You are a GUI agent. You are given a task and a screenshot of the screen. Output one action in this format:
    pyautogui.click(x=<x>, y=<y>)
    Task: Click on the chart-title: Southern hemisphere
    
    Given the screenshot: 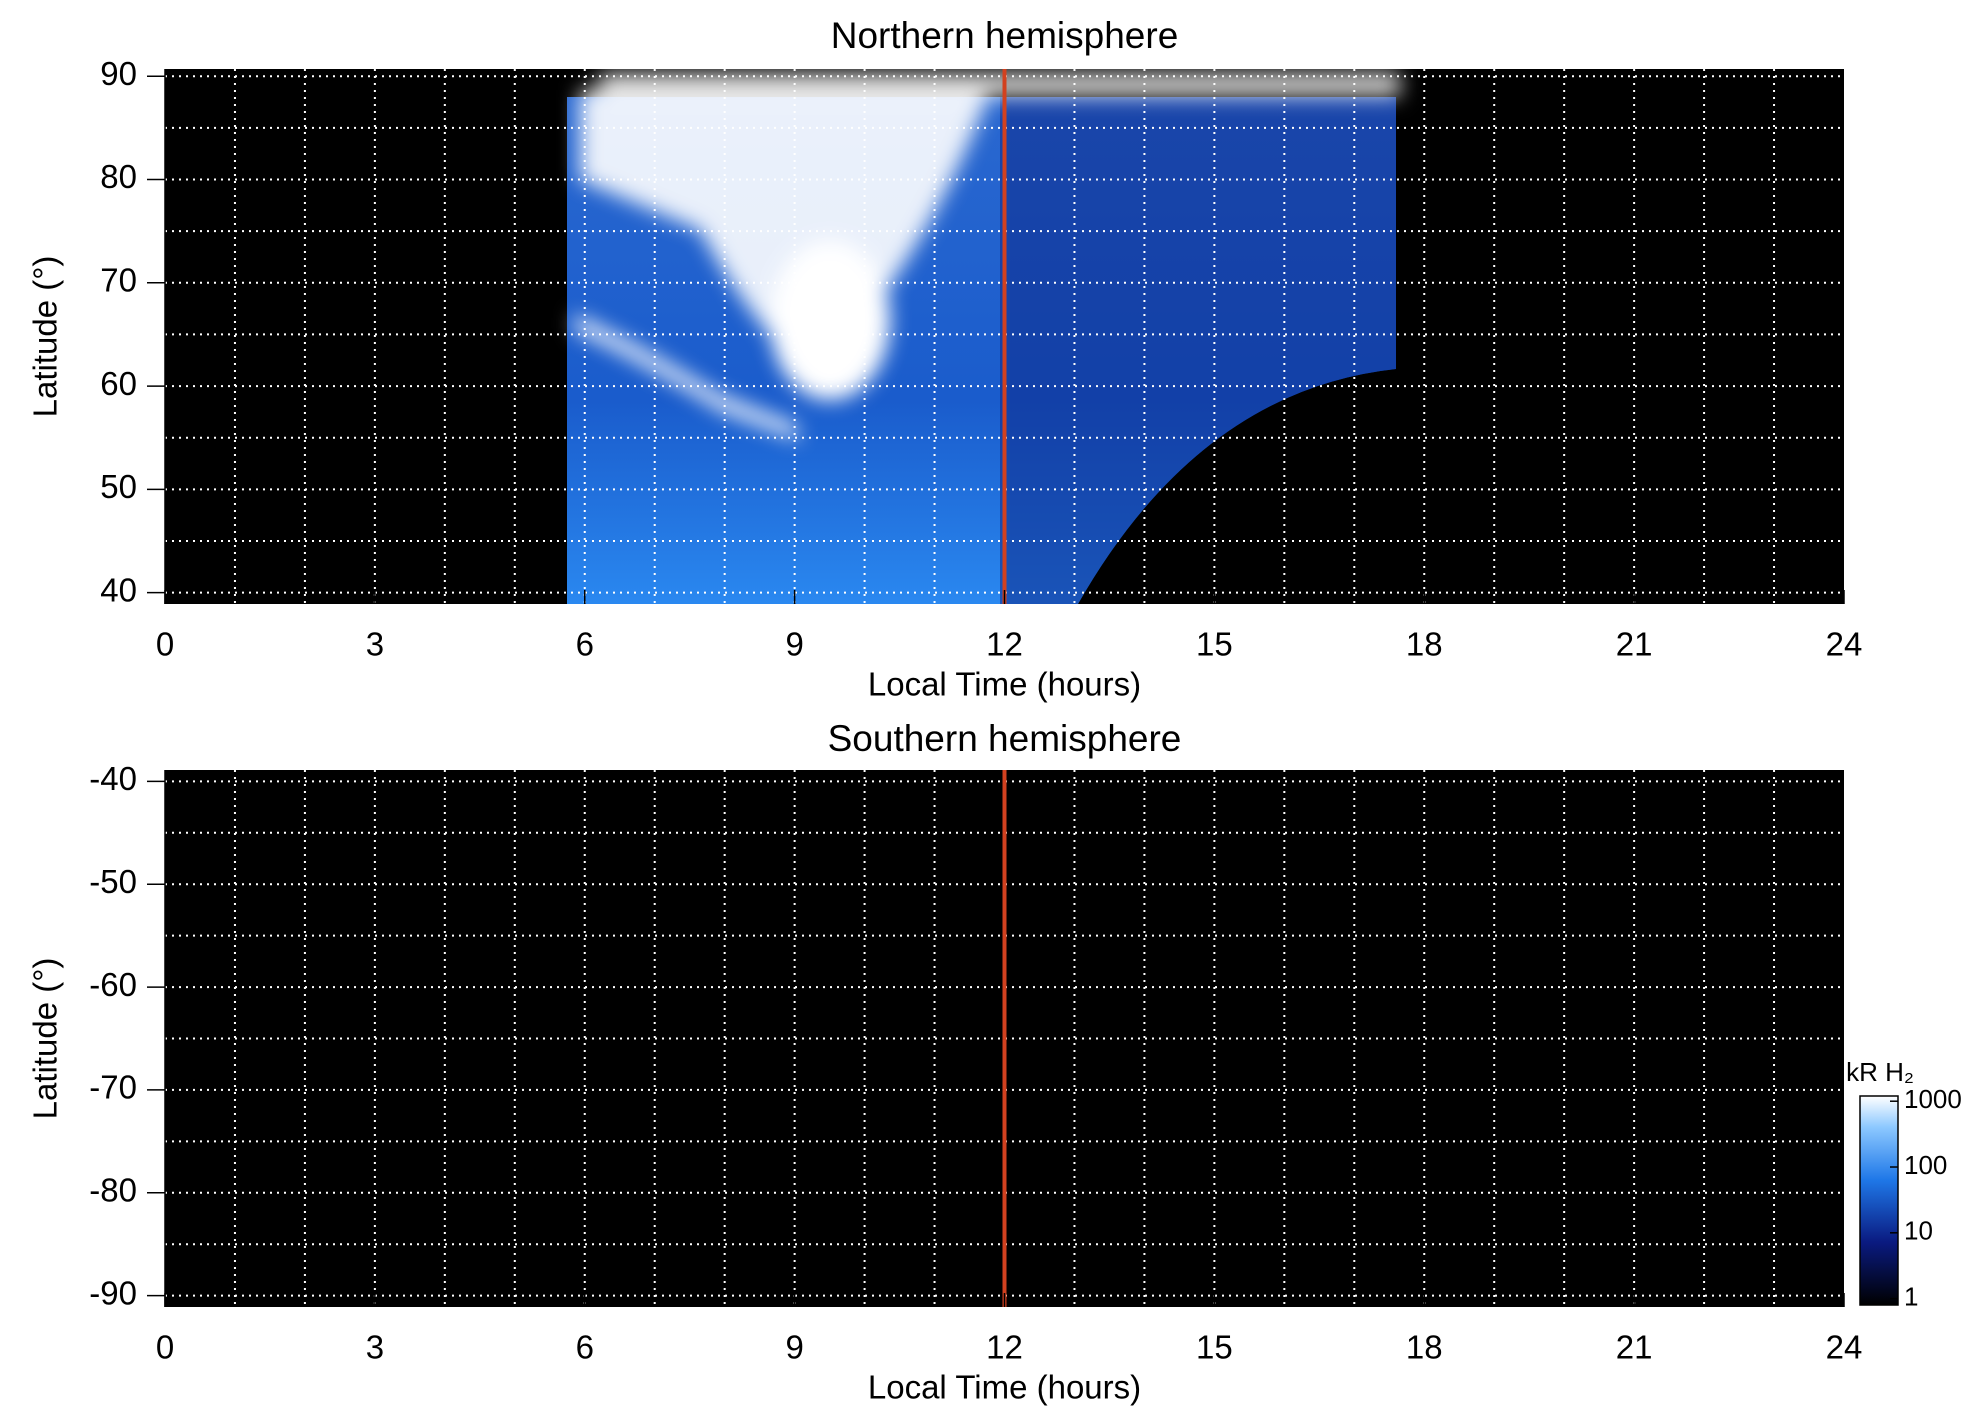 What is the action you would take?
    pyautogui.click(x=1005, y=738)
    